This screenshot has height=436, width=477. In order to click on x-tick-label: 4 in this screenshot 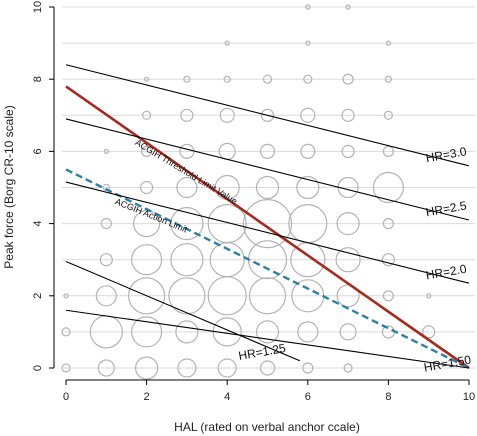, I will do `click(227, 397)`.